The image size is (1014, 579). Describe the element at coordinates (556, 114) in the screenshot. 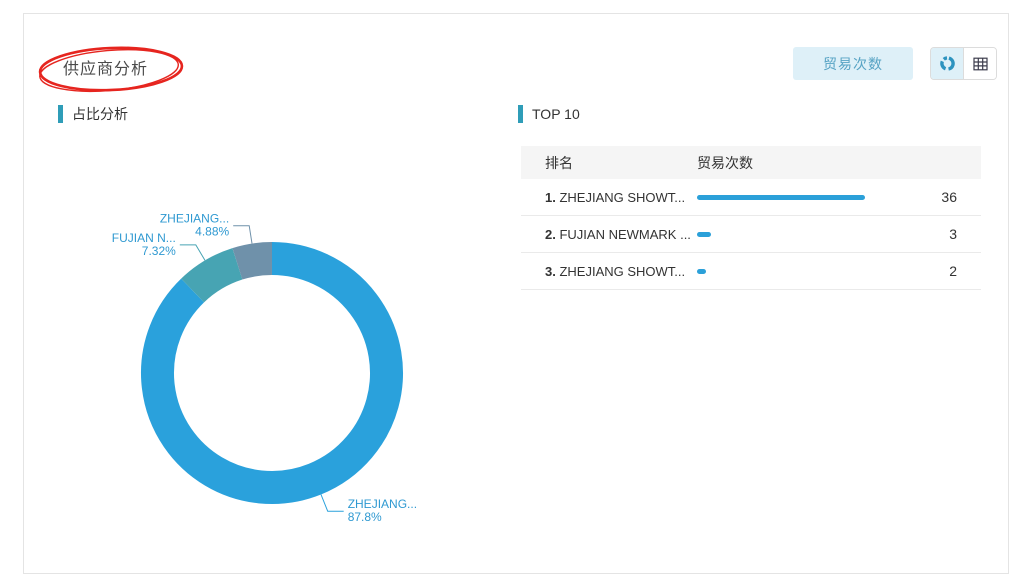

I see `section-top10-label: TOP 10` at that location.